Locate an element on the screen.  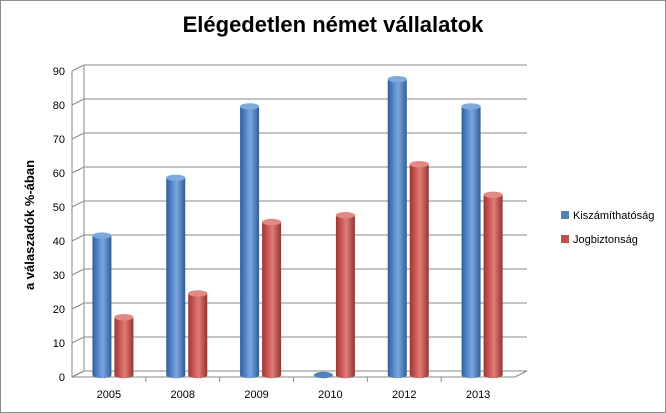
chart-floor is located at coordinates (299, 374).